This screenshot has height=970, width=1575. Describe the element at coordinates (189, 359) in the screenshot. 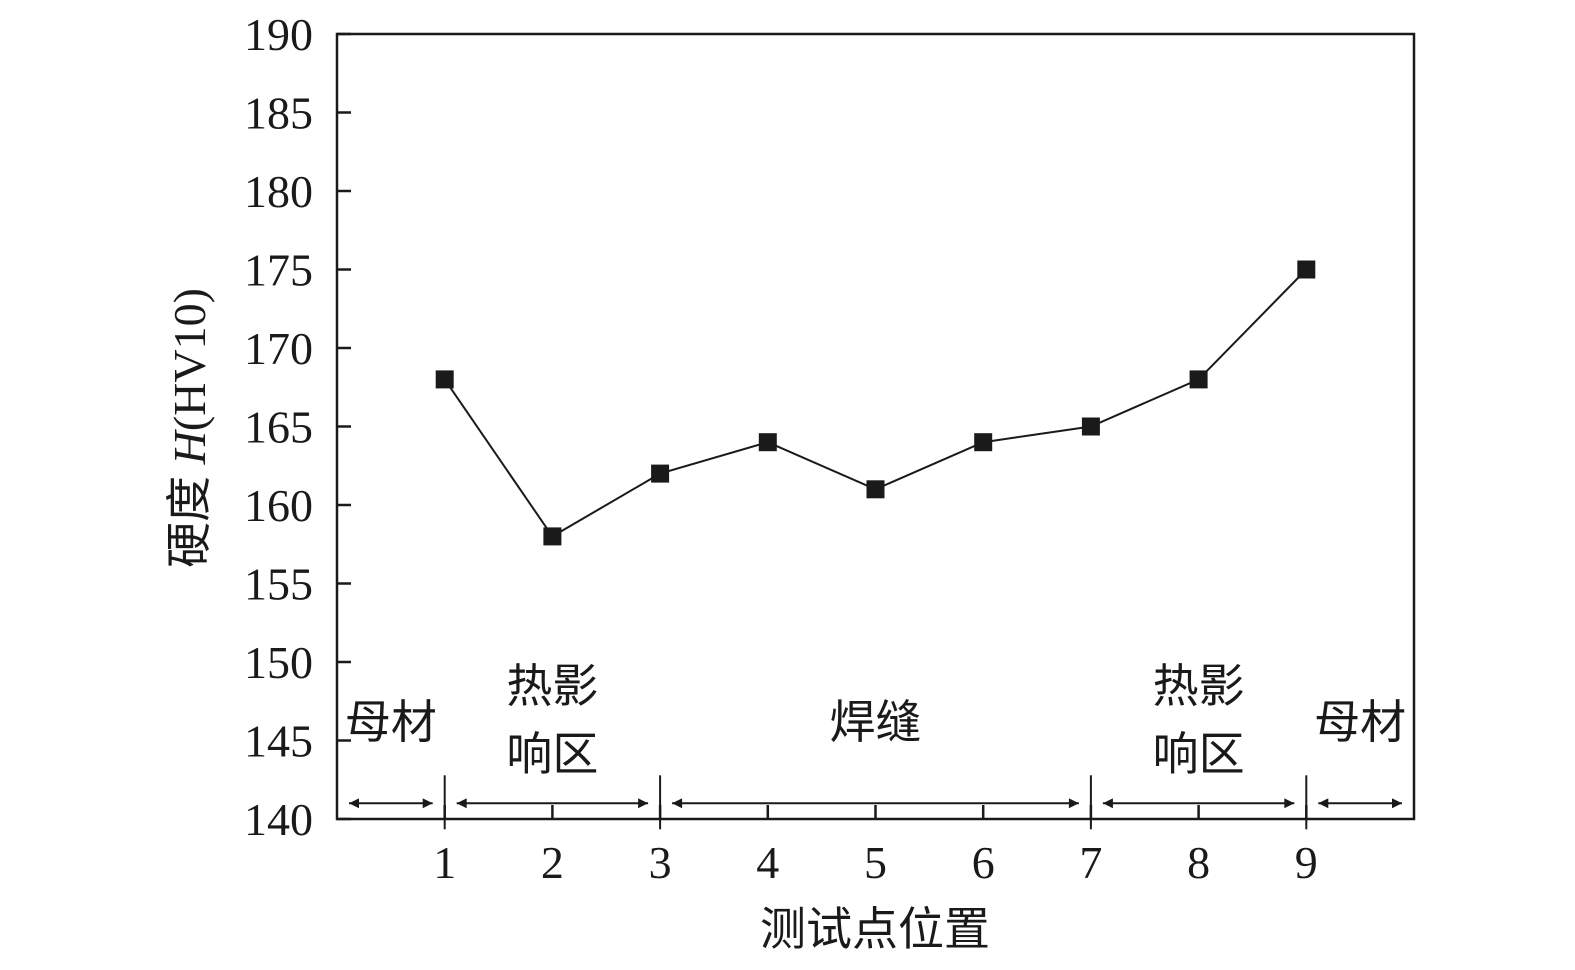

I see `y-axis-title-unit: (HV10)` at that location.